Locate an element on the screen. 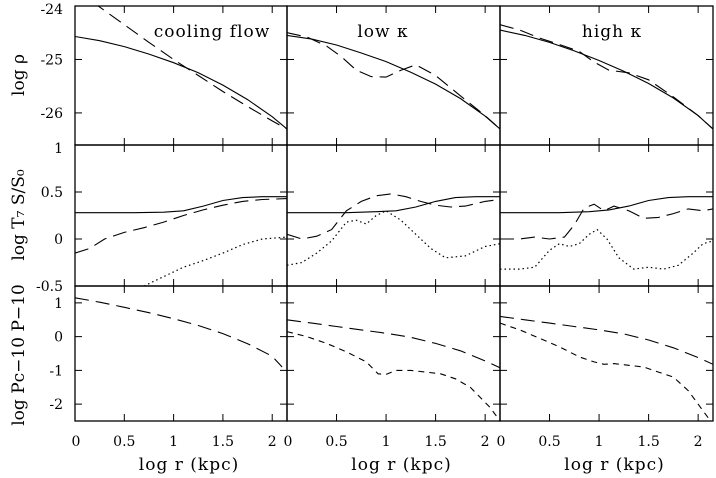 The height and width of the screenshot is (478, 716). y-axis-title: log T₇ S/S₀ is located at coordinates (19, 215).